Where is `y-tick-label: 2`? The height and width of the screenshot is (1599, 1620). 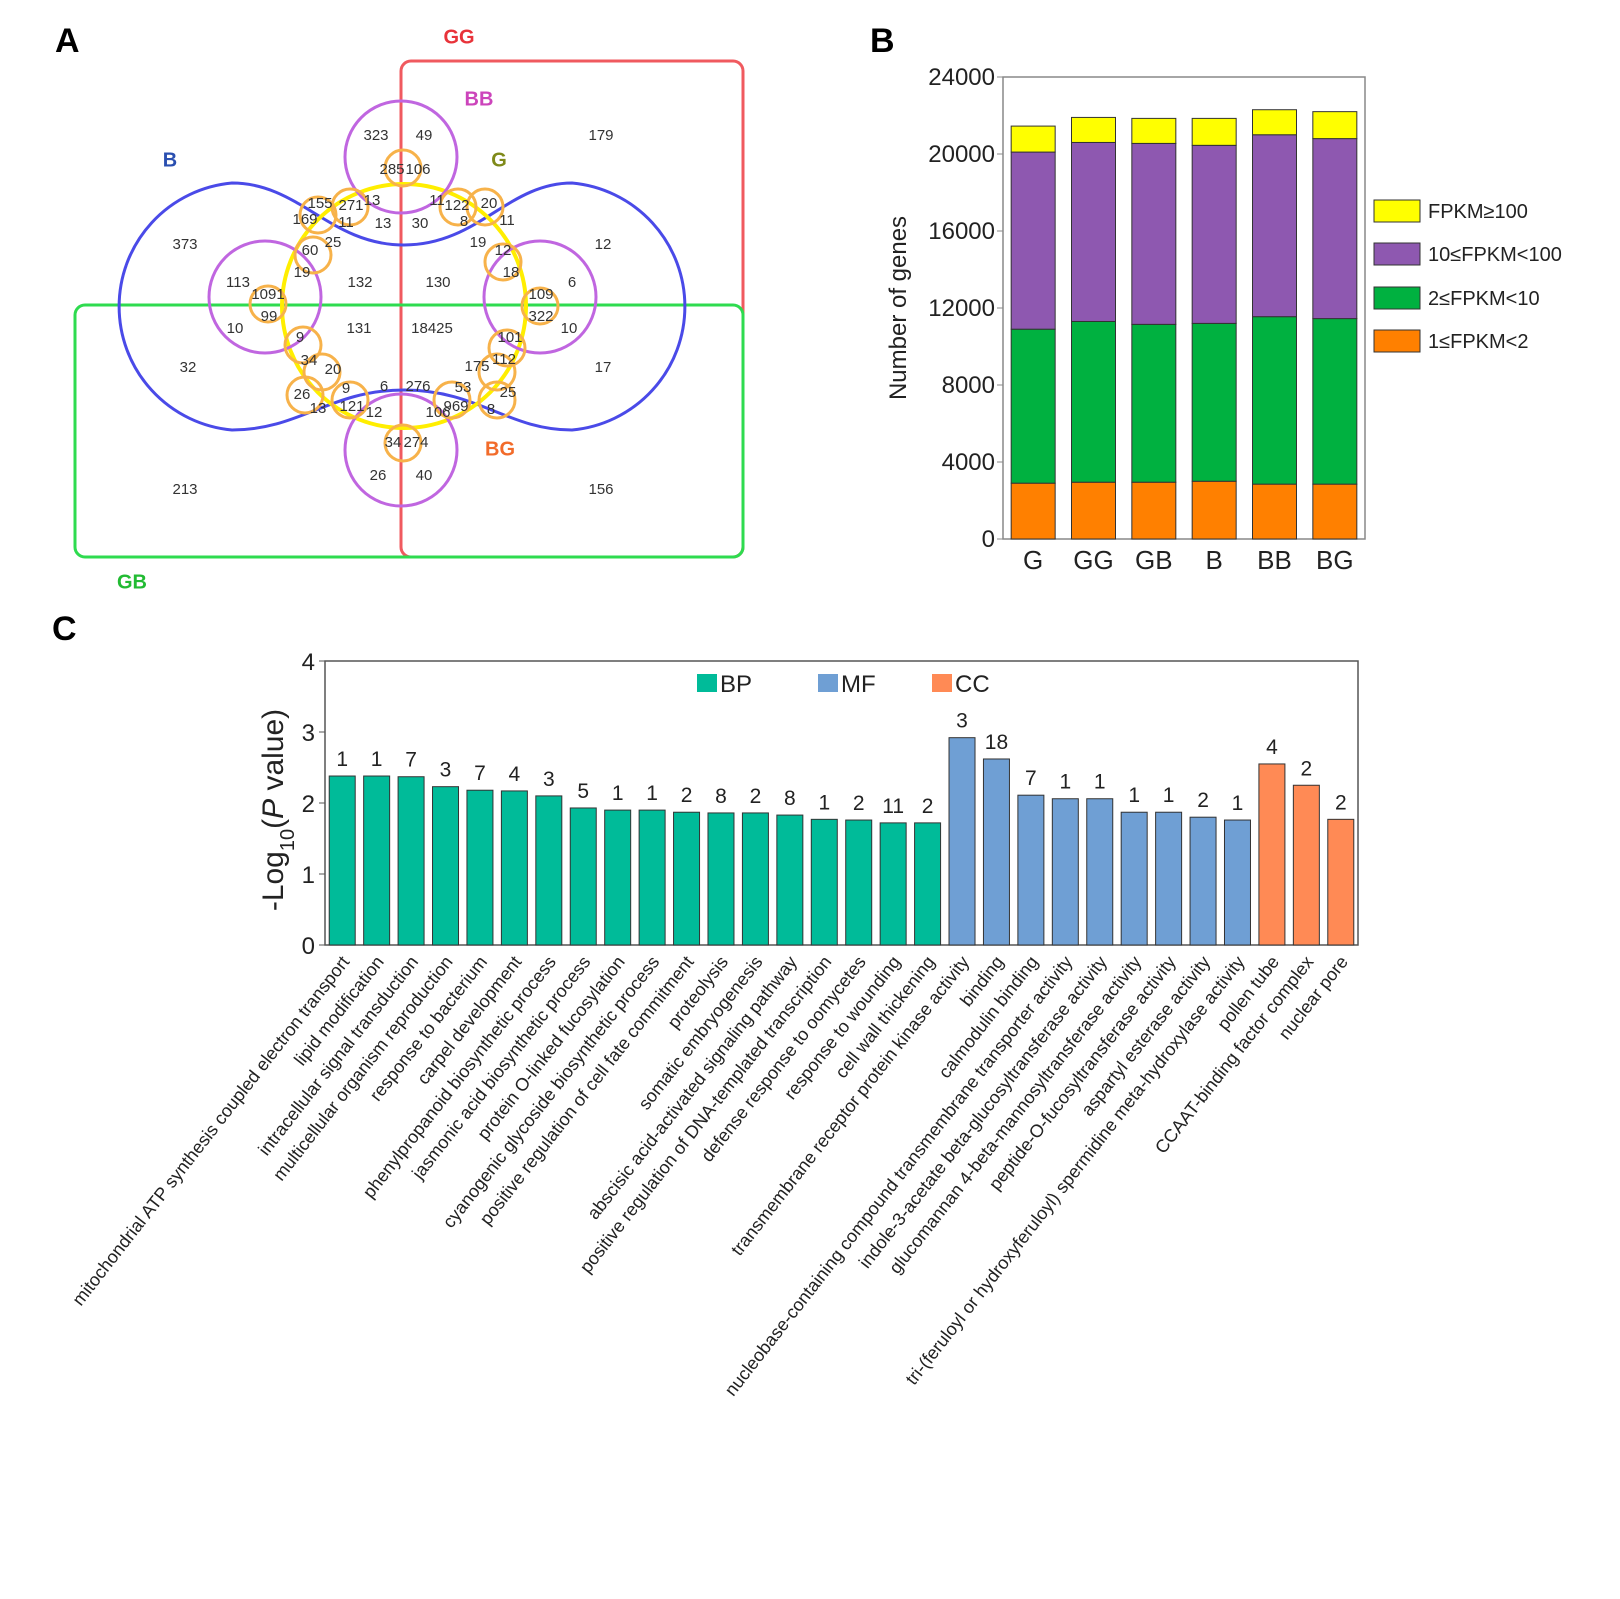
y-tick-label: 2 is located at coordinates (308, 804).